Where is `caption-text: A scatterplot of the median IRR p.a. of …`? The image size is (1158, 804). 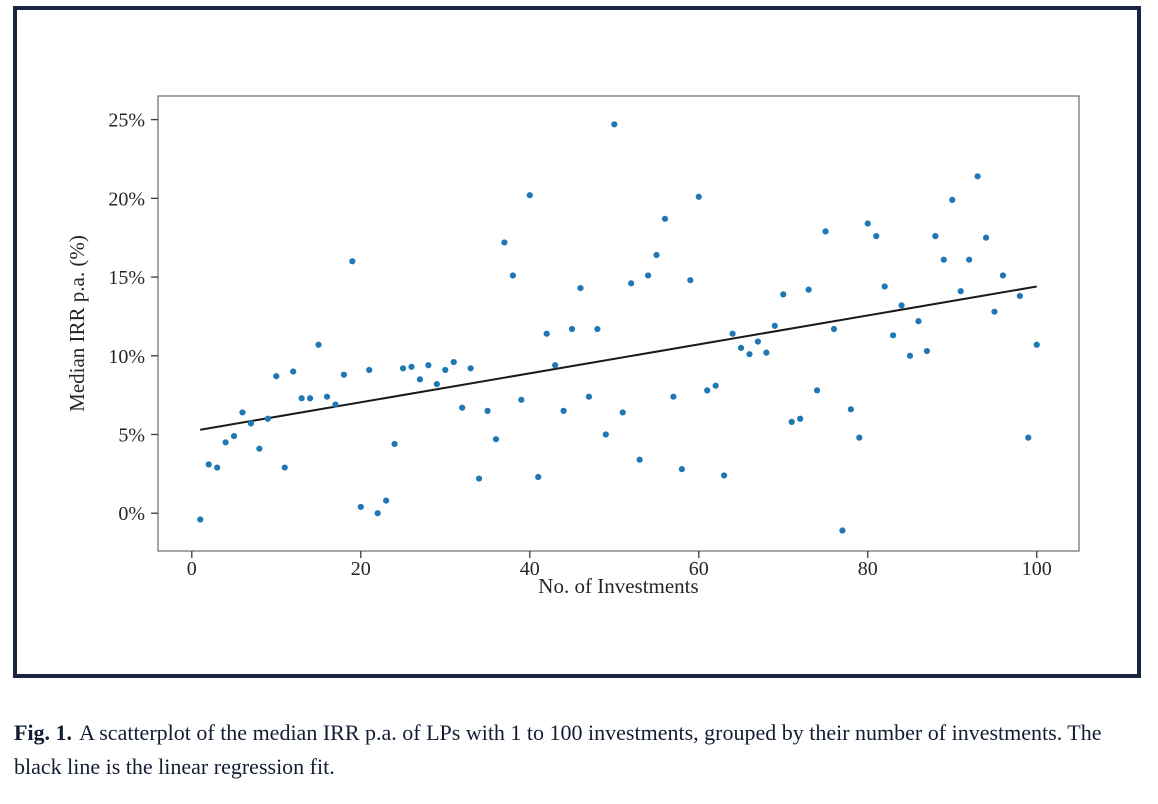 caption-text: A scatterplot of the median IRR p.a. of … is located at coordinates (558, 750).